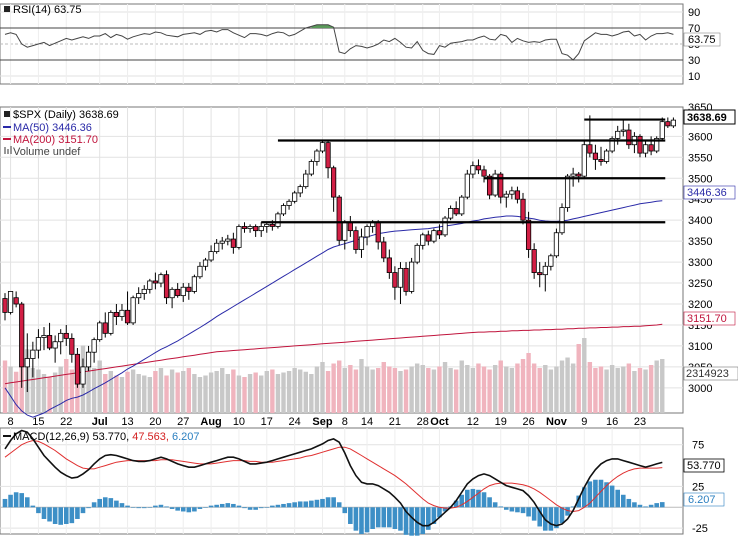 This screenshot has width=738, height=536. I want to click on x-tick-label: Jul, so click(100, 422).